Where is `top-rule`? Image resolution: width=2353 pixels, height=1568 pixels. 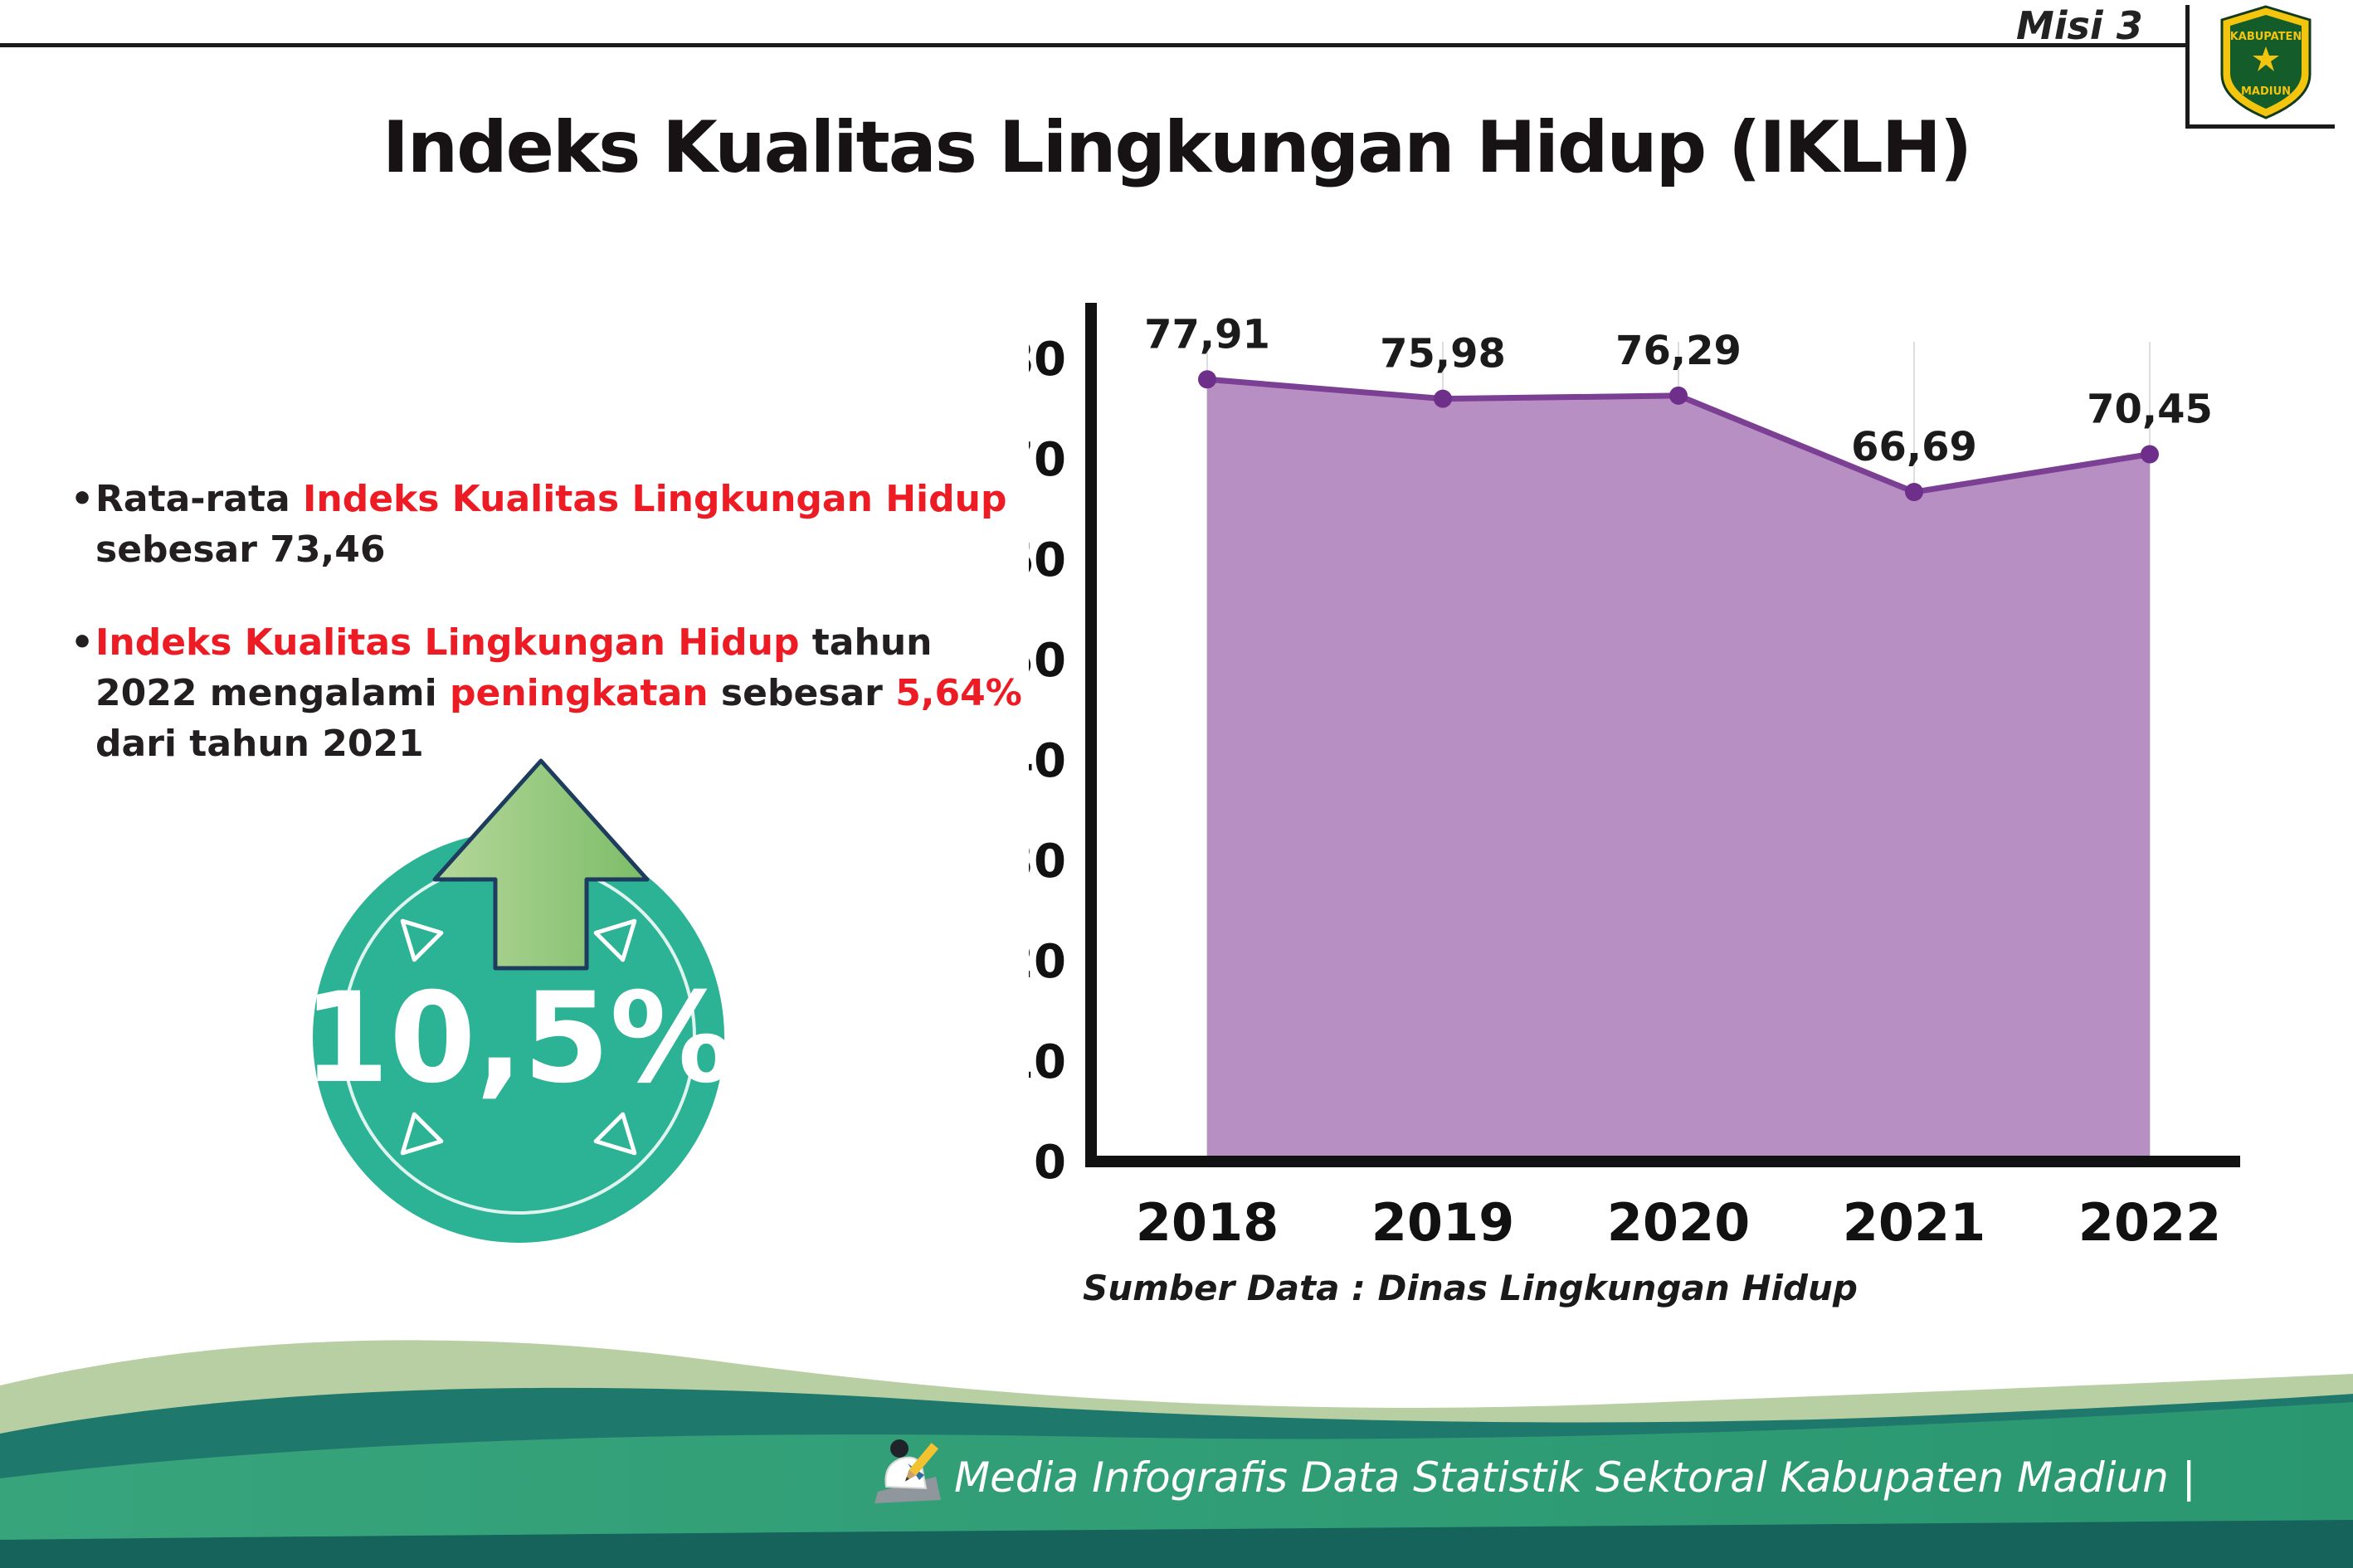 top-rule is located at coordinates (1092, 45).